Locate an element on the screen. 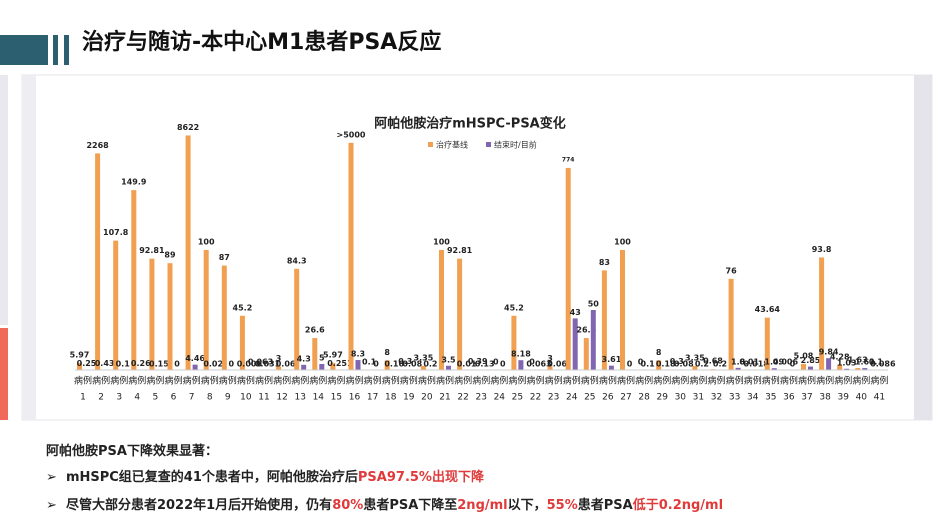  title-block is located at coordinates (24, 50).